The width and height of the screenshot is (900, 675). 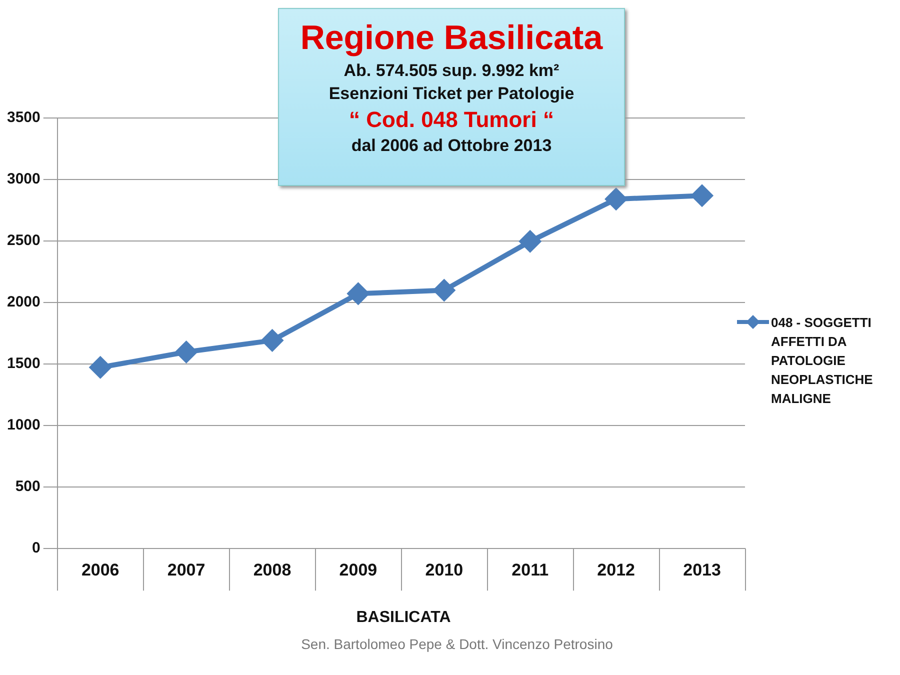 What do you see at coordinates (451, 38) in the screenshot?
I see `chart-title: Regione Basilicata` at bounding box center [451, 38].